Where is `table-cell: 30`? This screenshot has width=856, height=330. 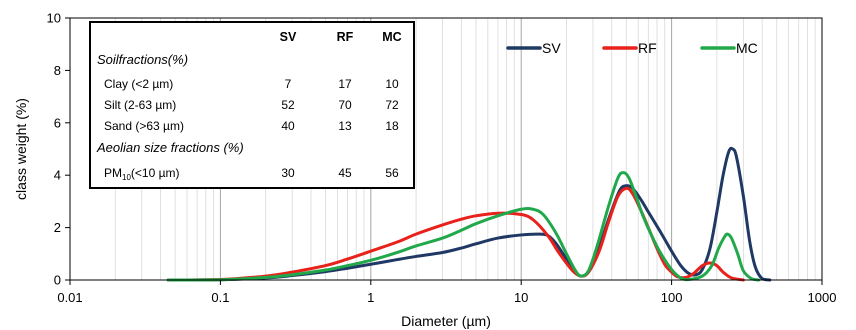
table-cell: 30 is located at coordinates (288, 173).